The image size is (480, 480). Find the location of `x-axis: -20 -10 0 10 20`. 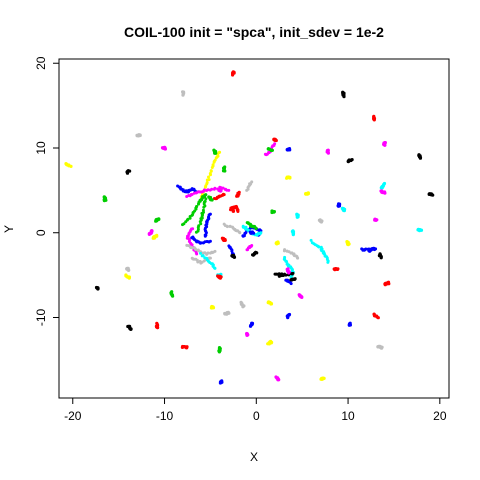

x-axis: -20 -10 0 10 20 is located at coordinates (255, 410).